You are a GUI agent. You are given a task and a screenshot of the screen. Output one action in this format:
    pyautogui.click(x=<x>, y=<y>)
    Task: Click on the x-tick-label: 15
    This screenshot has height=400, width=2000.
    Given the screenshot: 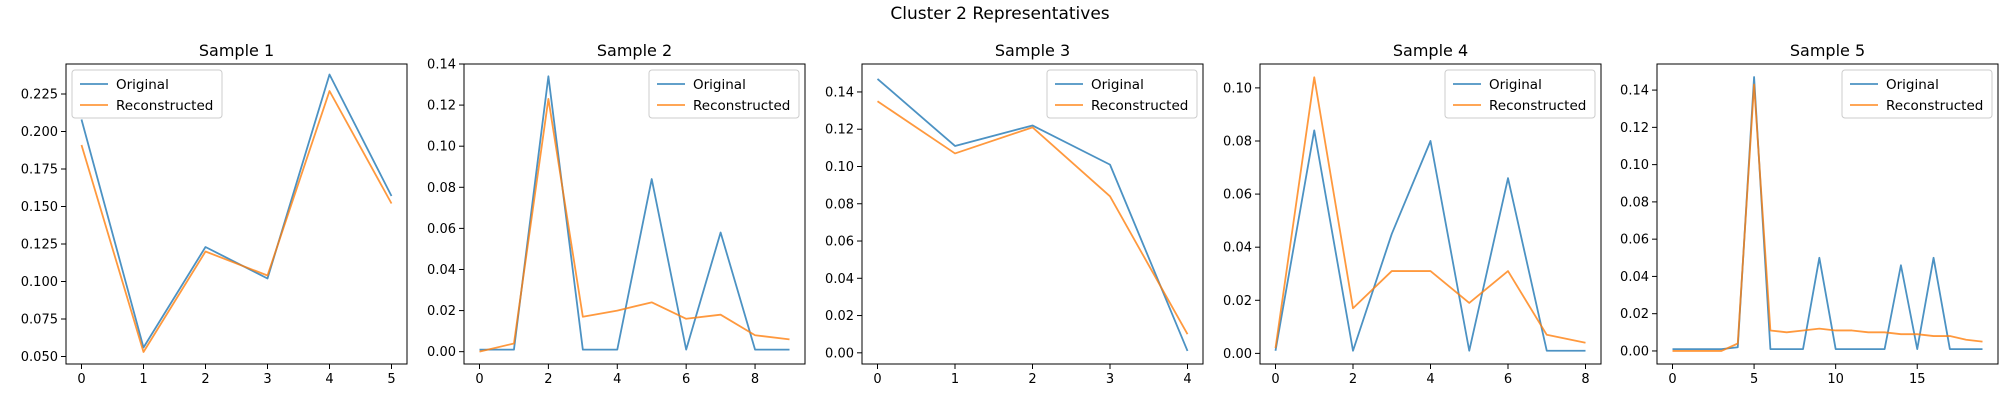 What is the action you would take?
    pyautogui.click(x=1917, y=379)
    